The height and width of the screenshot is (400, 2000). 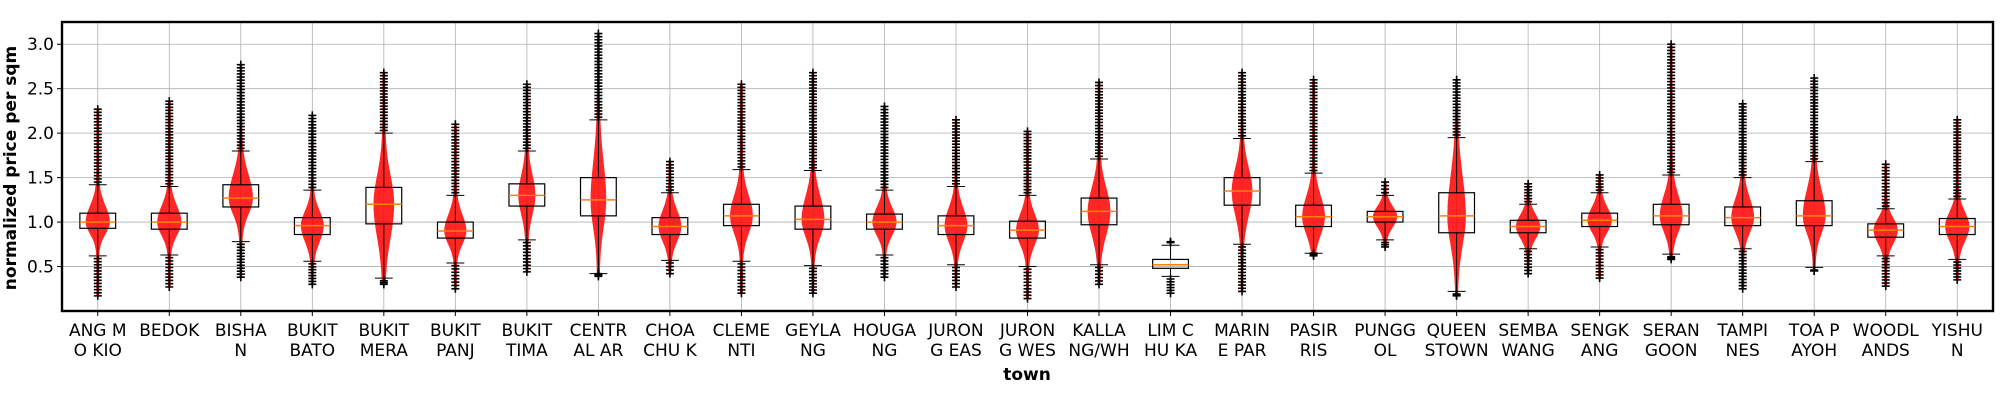 What do you see at coordinates (599, 331) in the screenshot?
I see `x-tick-label: CENTR` at bounding box center [599, 331].